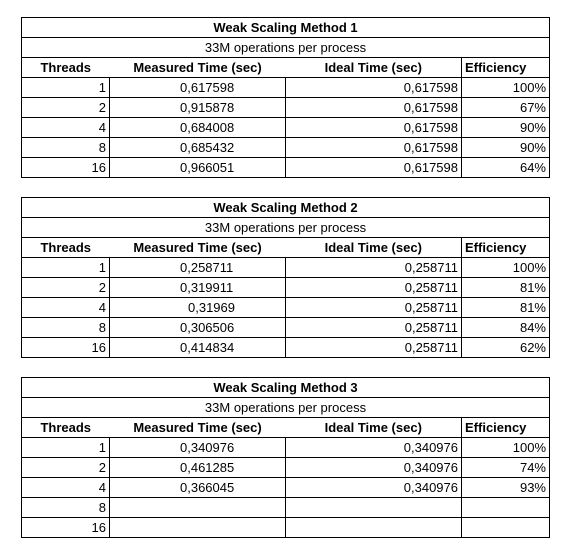  Describe the element at coordinates (197, 307) in the screenshot. I see `cell-measured-time: 0,31969` at that location.